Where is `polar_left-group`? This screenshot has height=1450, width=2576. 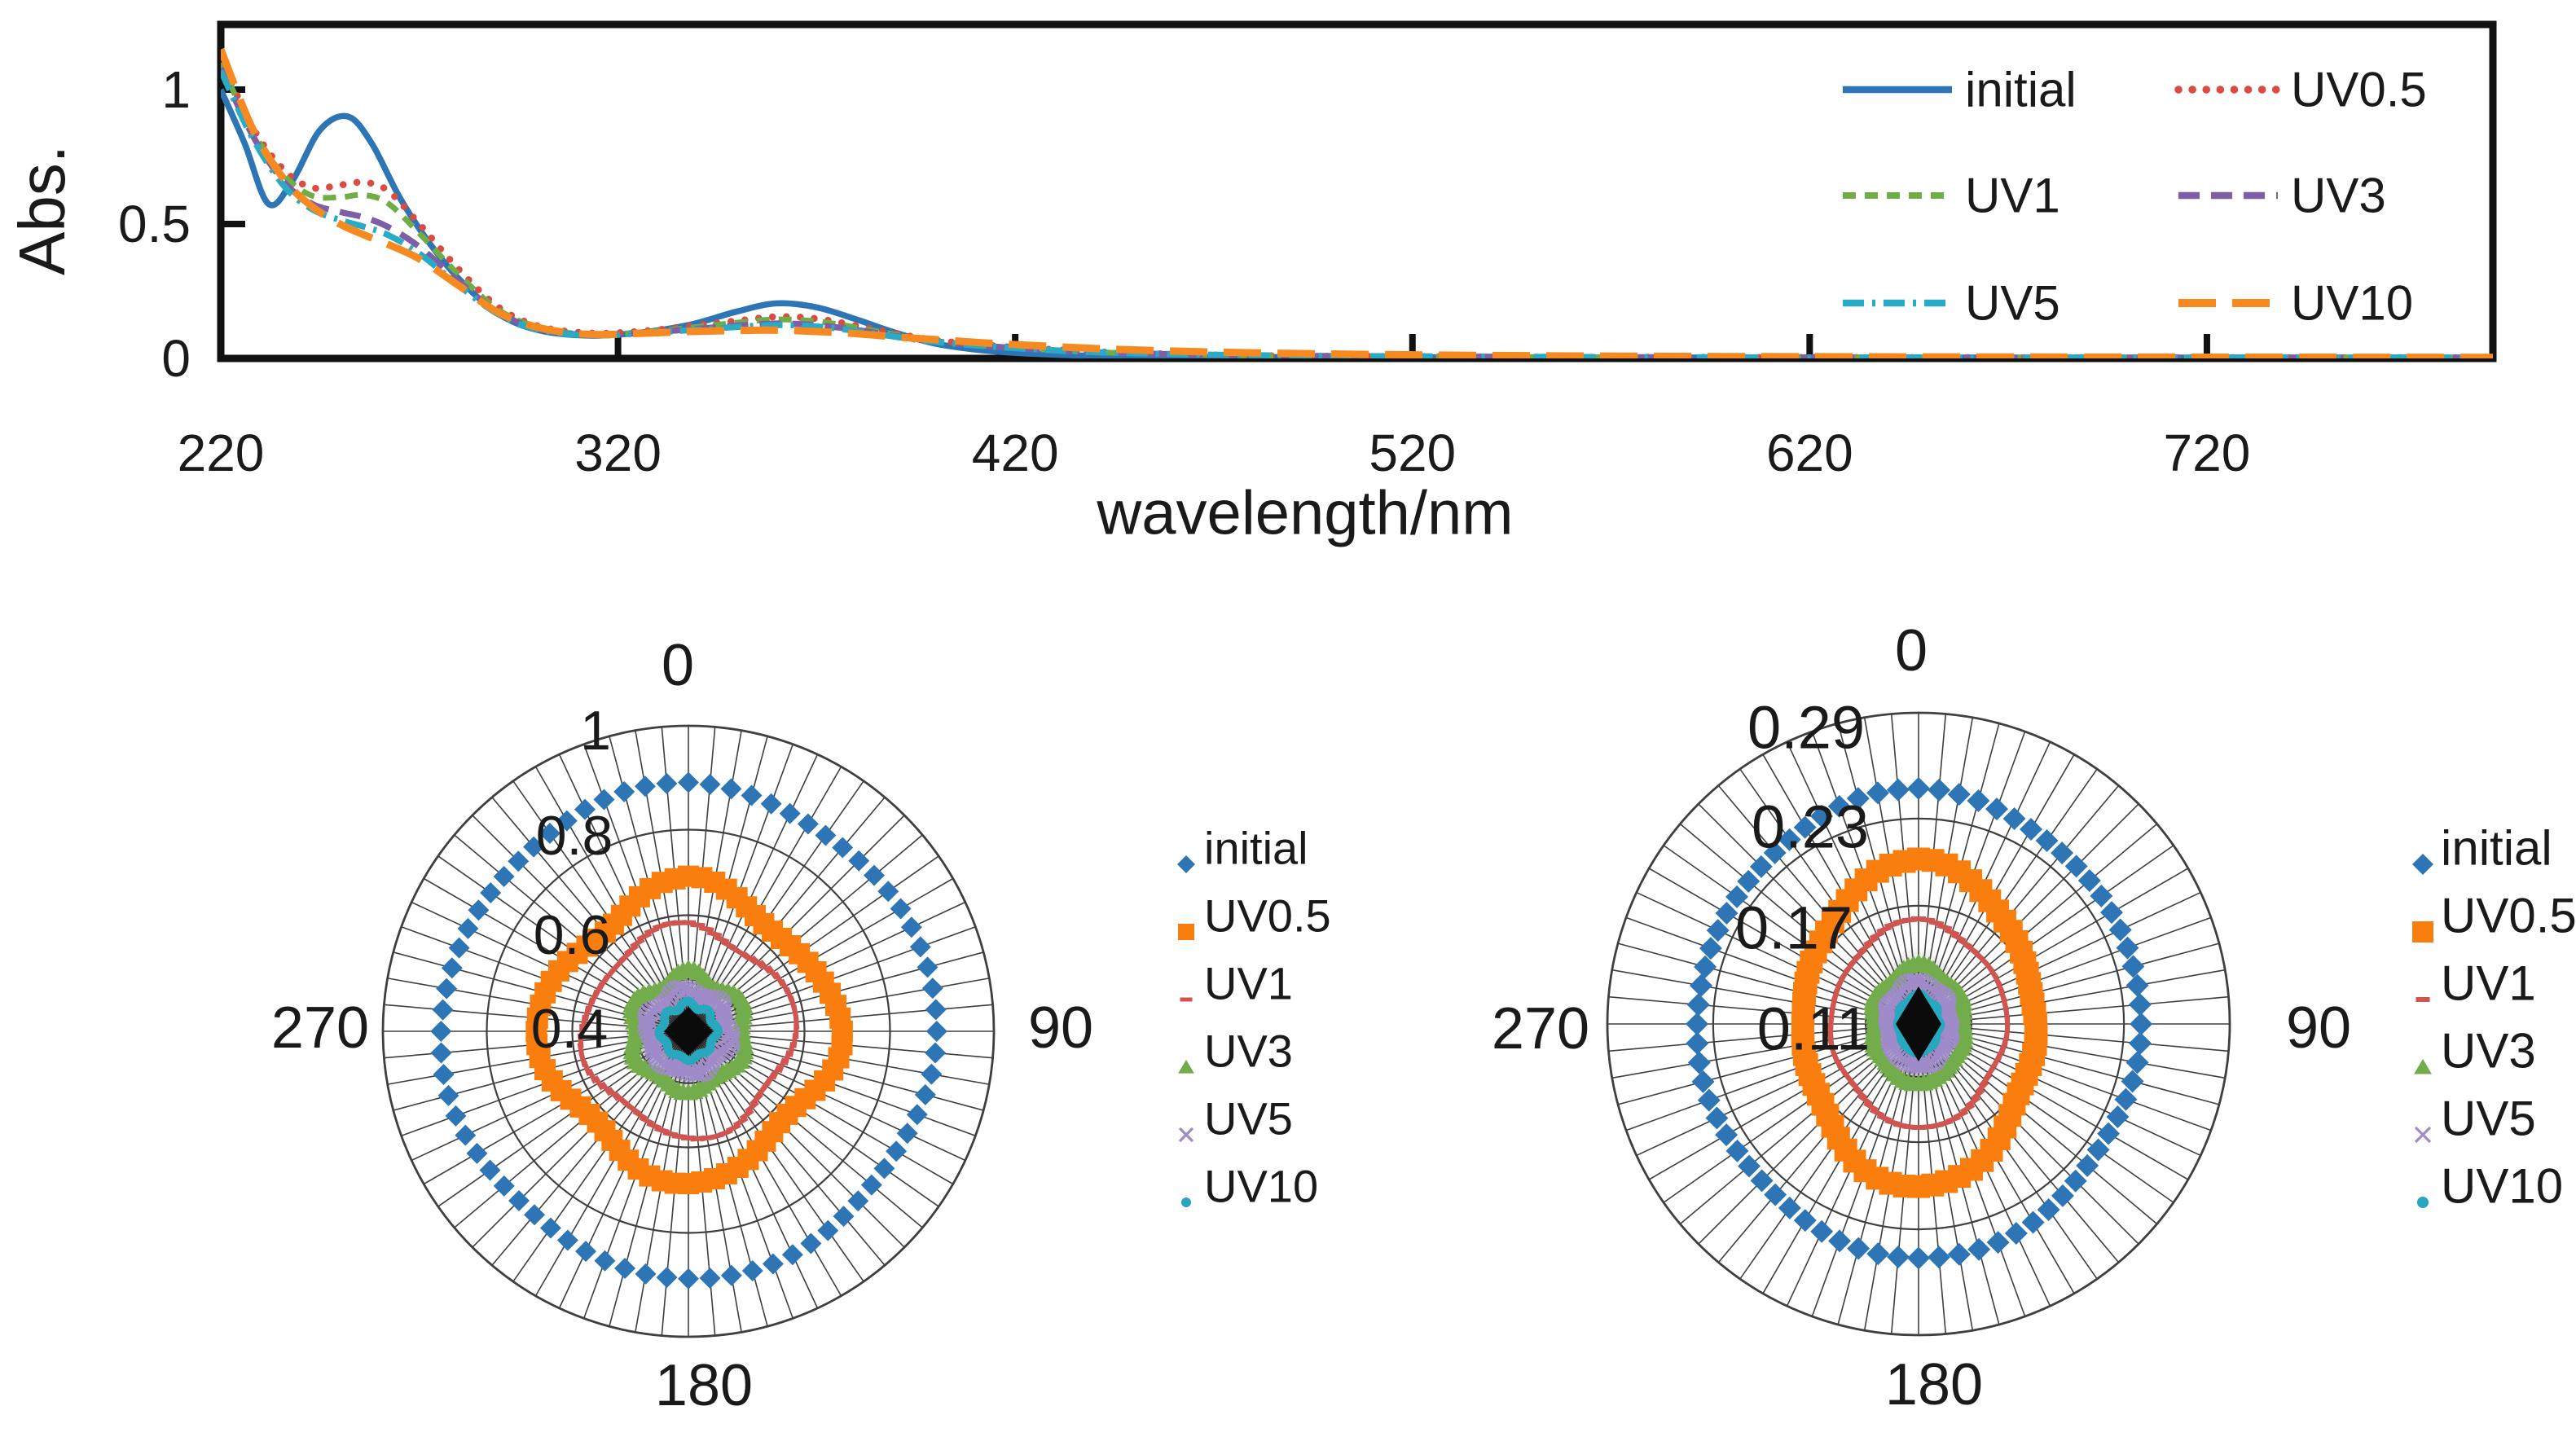
polar_left-group is located at coordinates (688, 1031).